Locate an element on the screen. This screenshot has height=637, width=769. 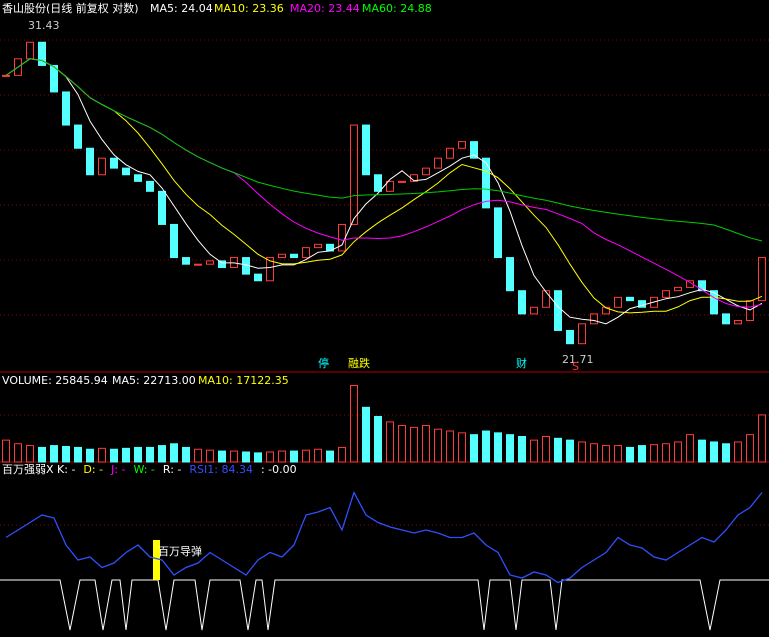
high-label: 31.43 is located at coordinates (44, 25).